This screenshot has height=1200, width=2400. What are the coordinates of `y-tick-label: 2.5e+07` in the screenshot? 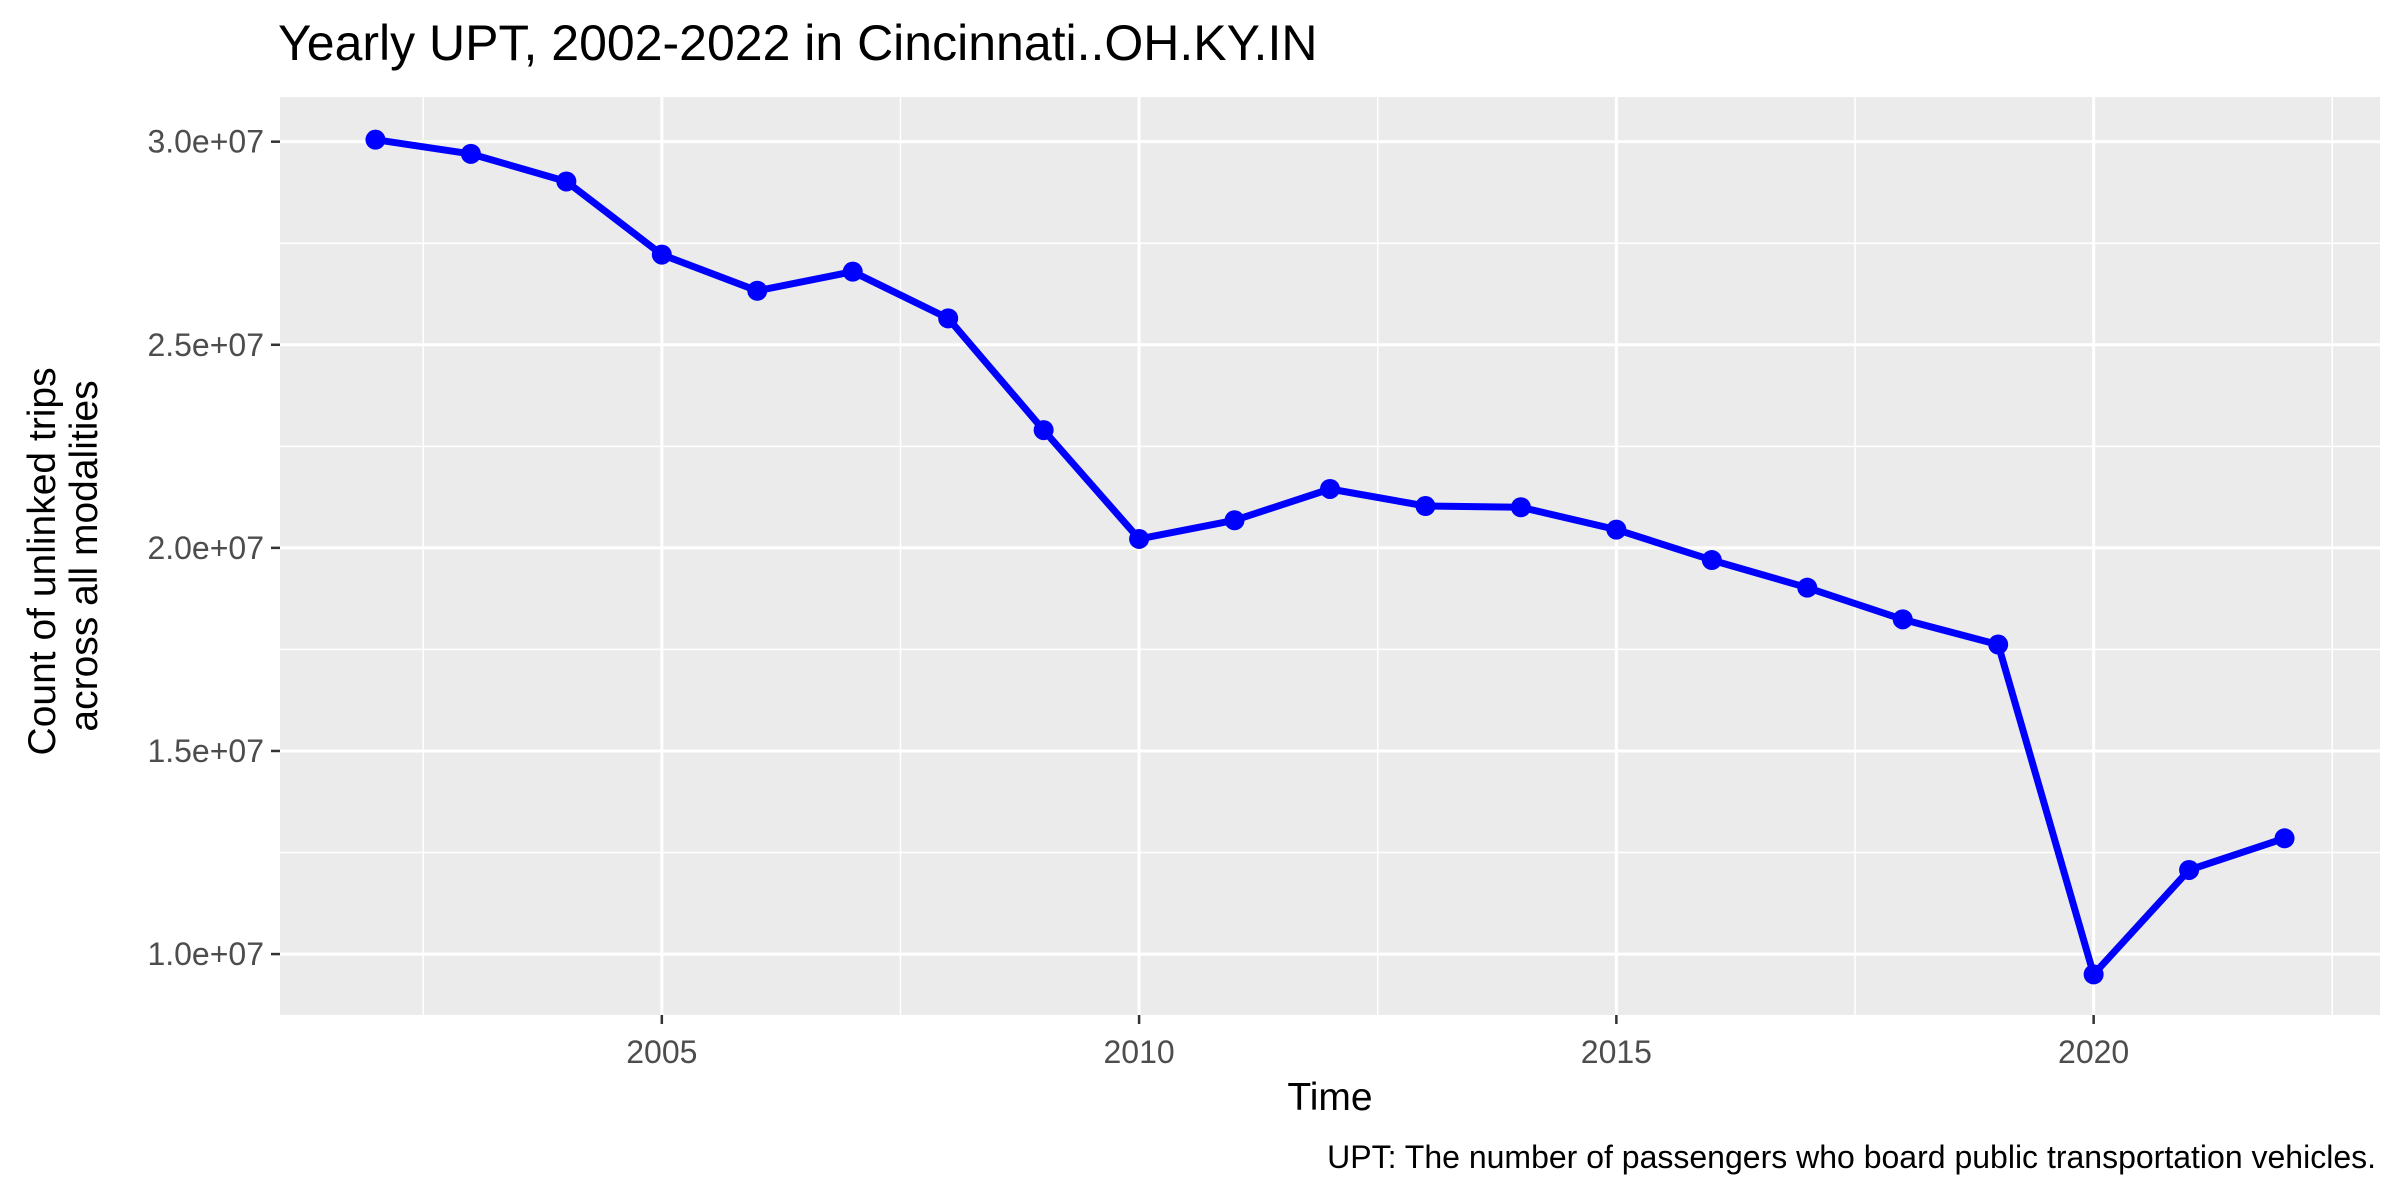 It's located at (205, 345).